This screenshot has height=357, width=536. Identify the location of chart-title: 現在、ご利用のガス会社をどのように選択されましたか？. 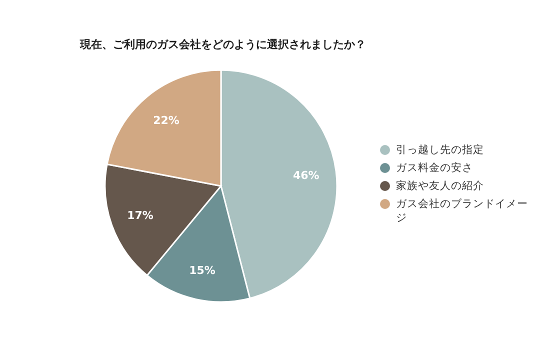
(223, 44).